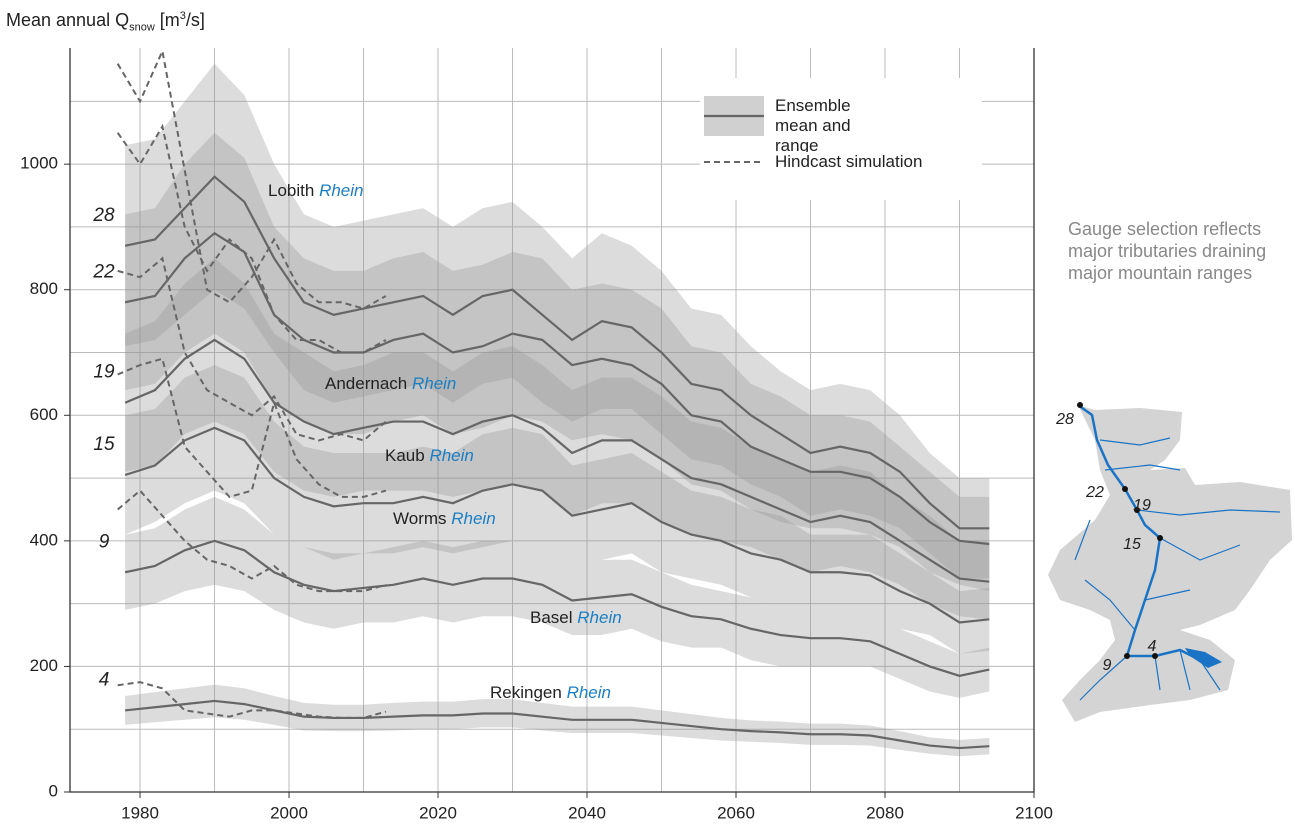 This screenshot has height=833, width=1295. What do you see at coordinates (405, 455) in the screenshot?
I see `station-name: Kaub` at bounding box center [405, 455].